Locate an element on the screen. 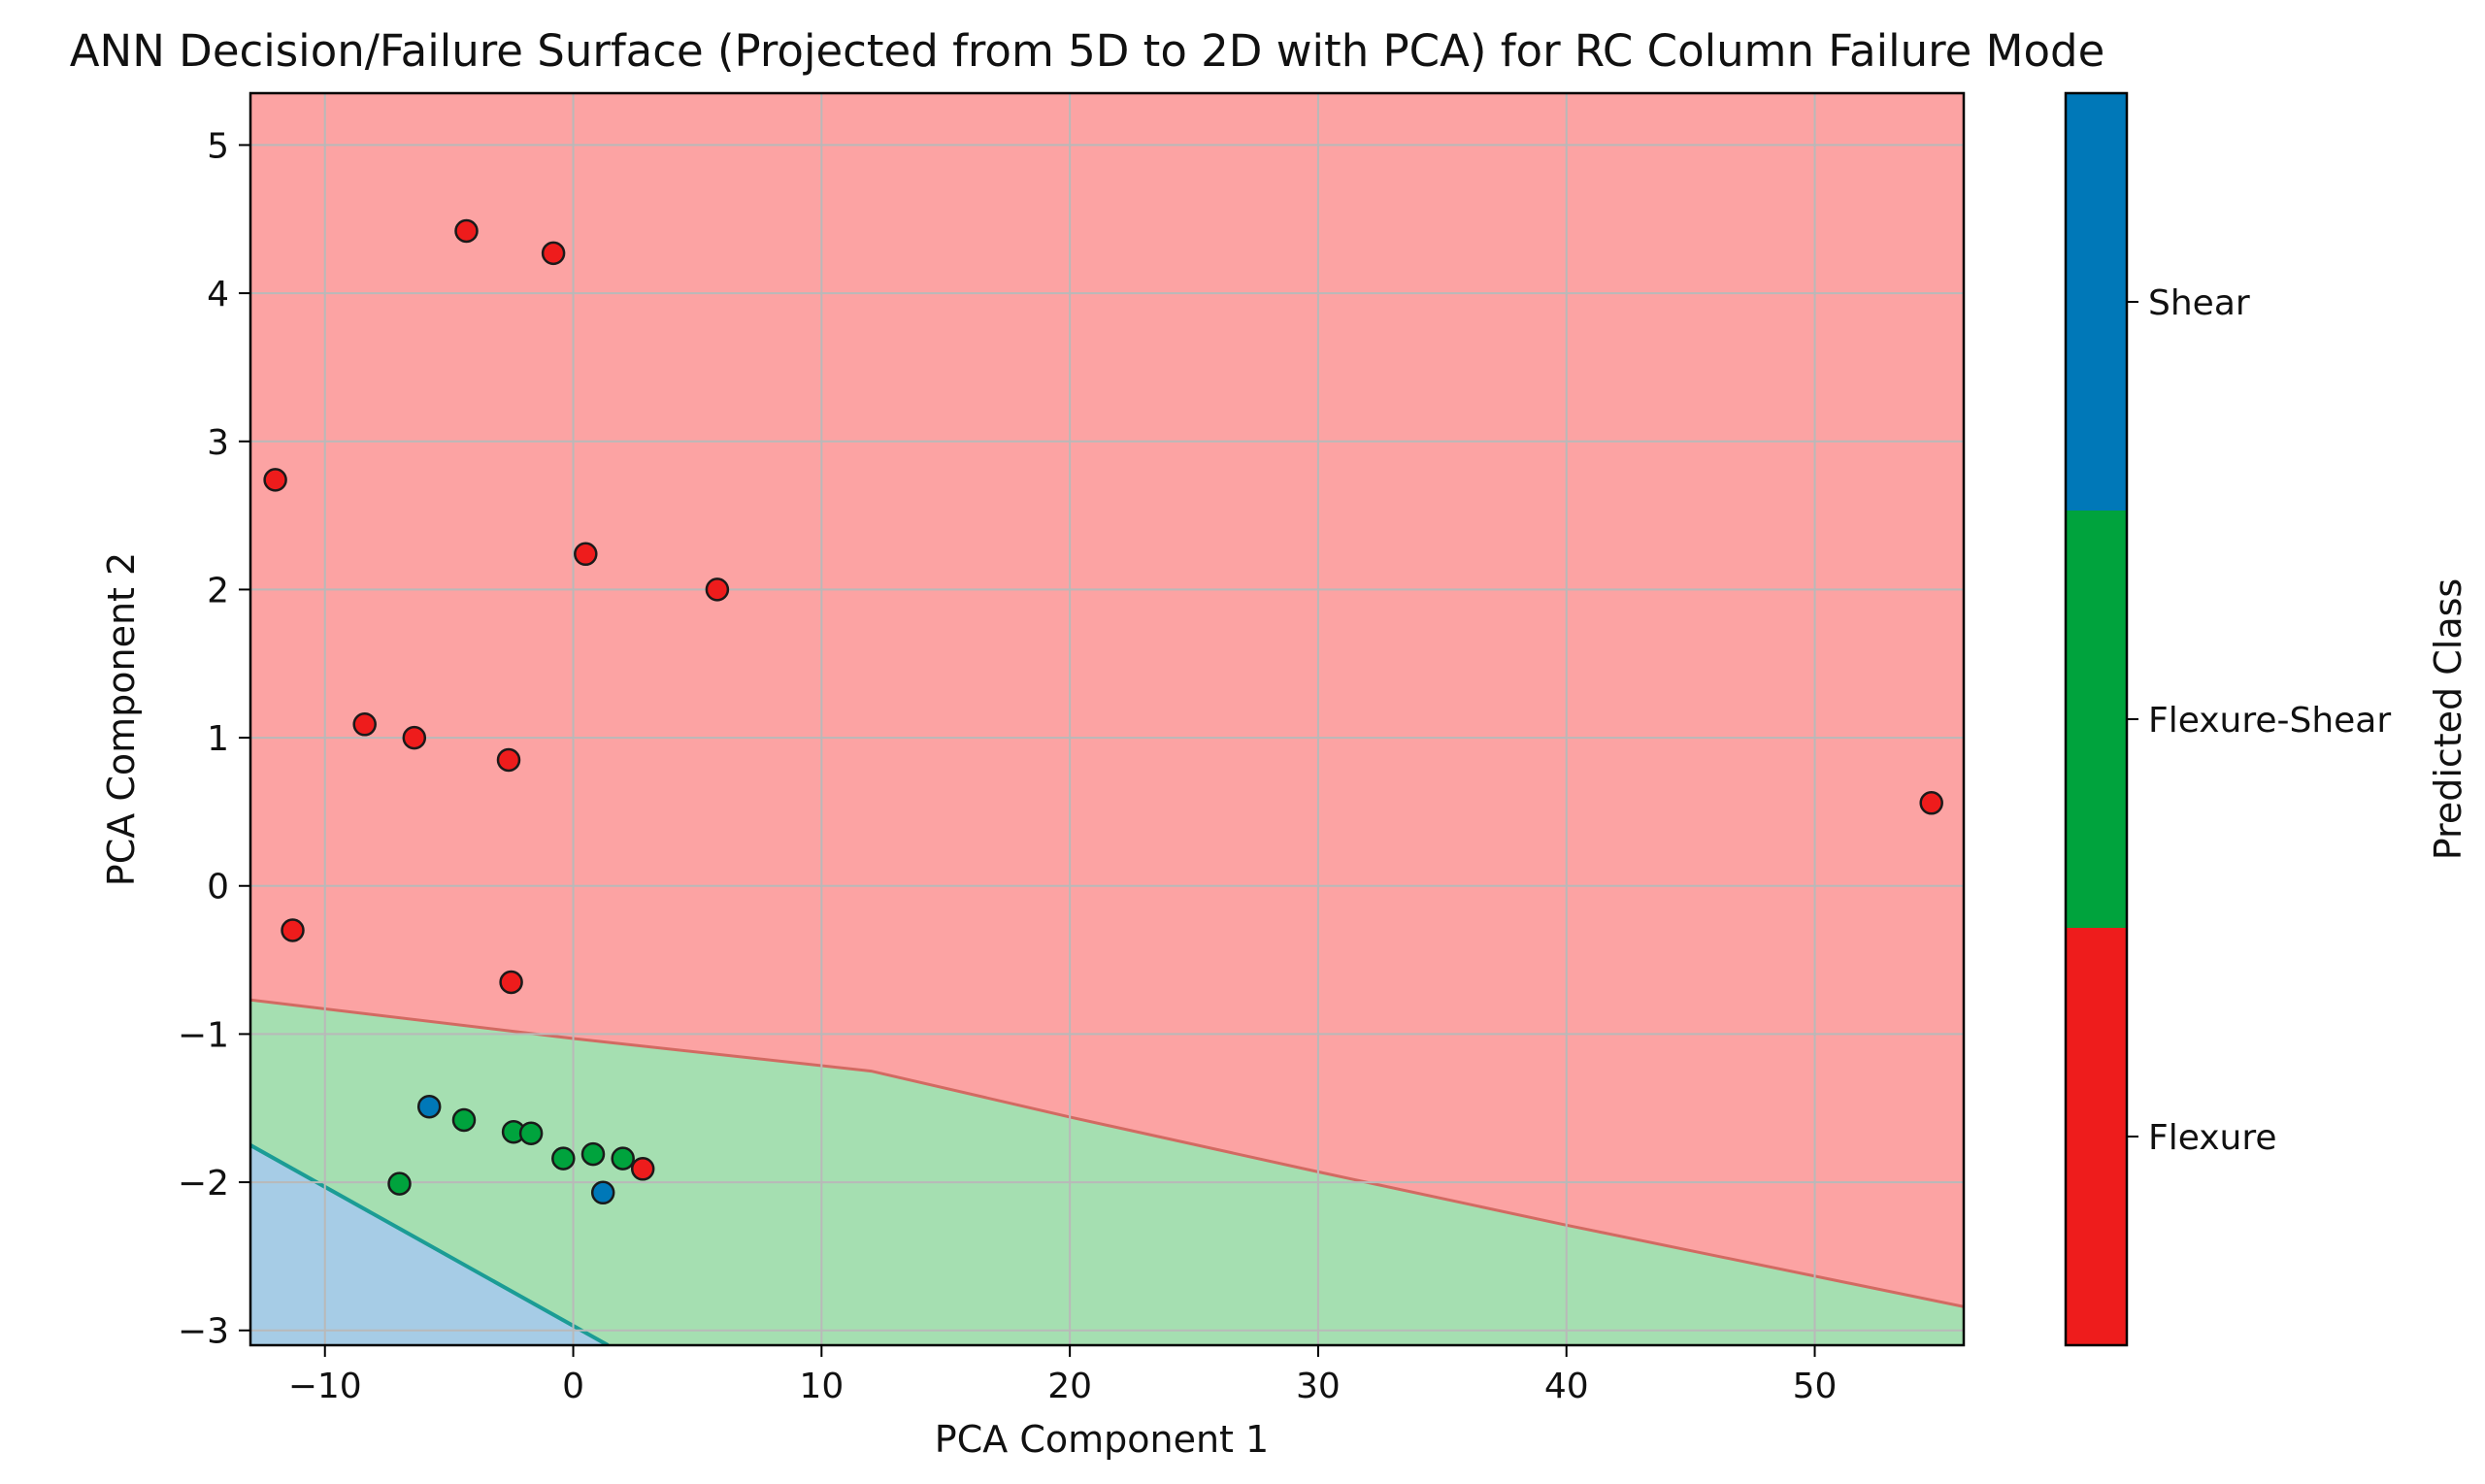 The width and height of the screenshot is (2485, 1484). colorbar-tick-label: Shear is located at coordinates (2199, 303).